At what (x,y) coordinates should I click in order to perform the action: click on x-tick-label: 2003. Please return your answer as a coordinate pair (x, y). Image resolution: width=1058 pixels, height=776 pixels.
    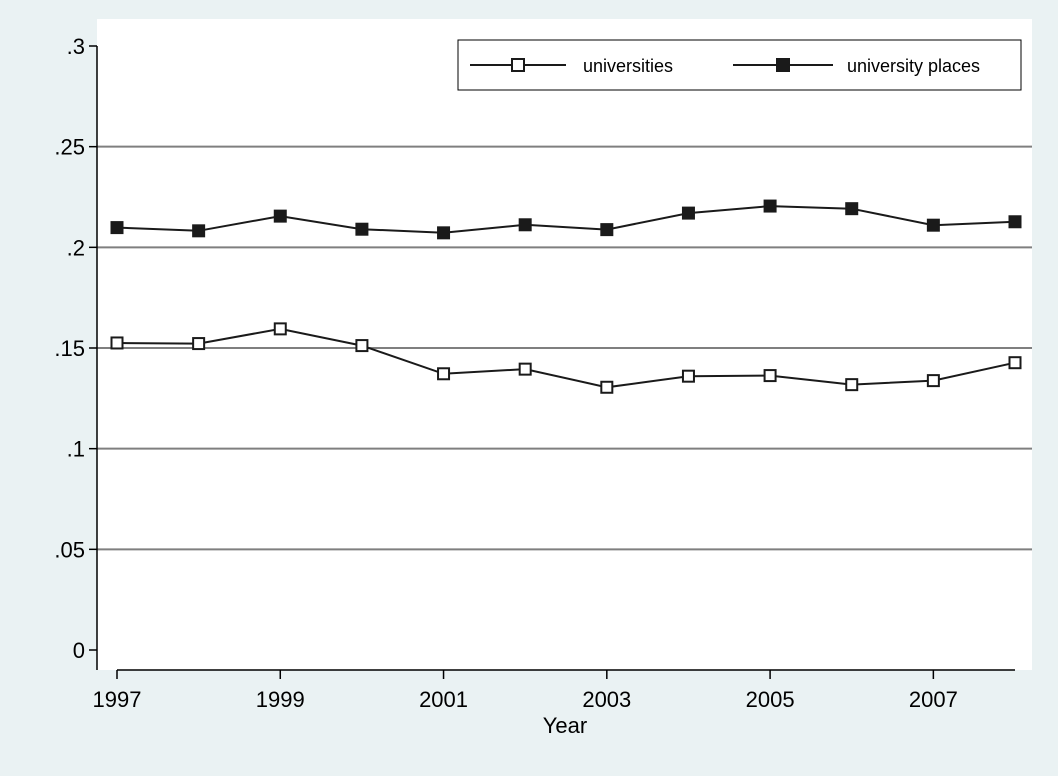
    Looking at the image, I should click on (606, 699).